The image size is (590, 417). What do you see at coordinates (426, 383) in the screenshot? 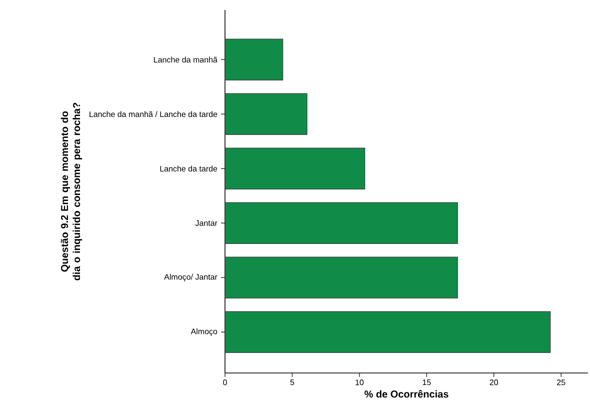
I see `x-tick-label: 15` at bounding box center [426, 383].